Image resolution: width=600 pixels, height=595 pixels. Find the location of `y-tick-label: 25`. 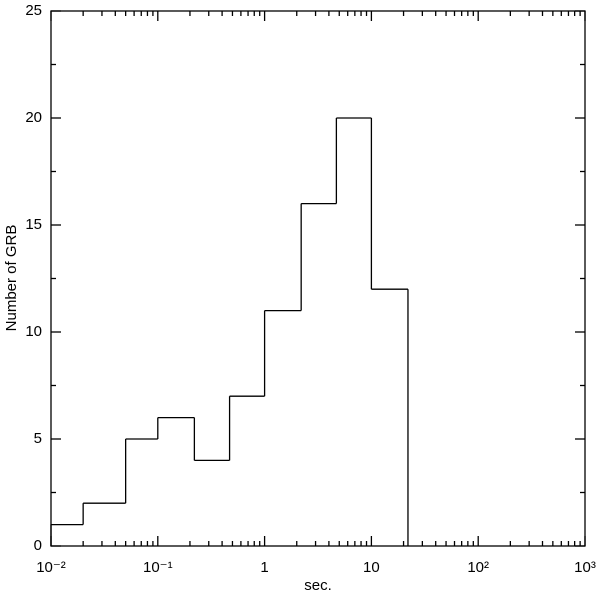

y-tick-label: 25 is located at coordinates (33, 10).